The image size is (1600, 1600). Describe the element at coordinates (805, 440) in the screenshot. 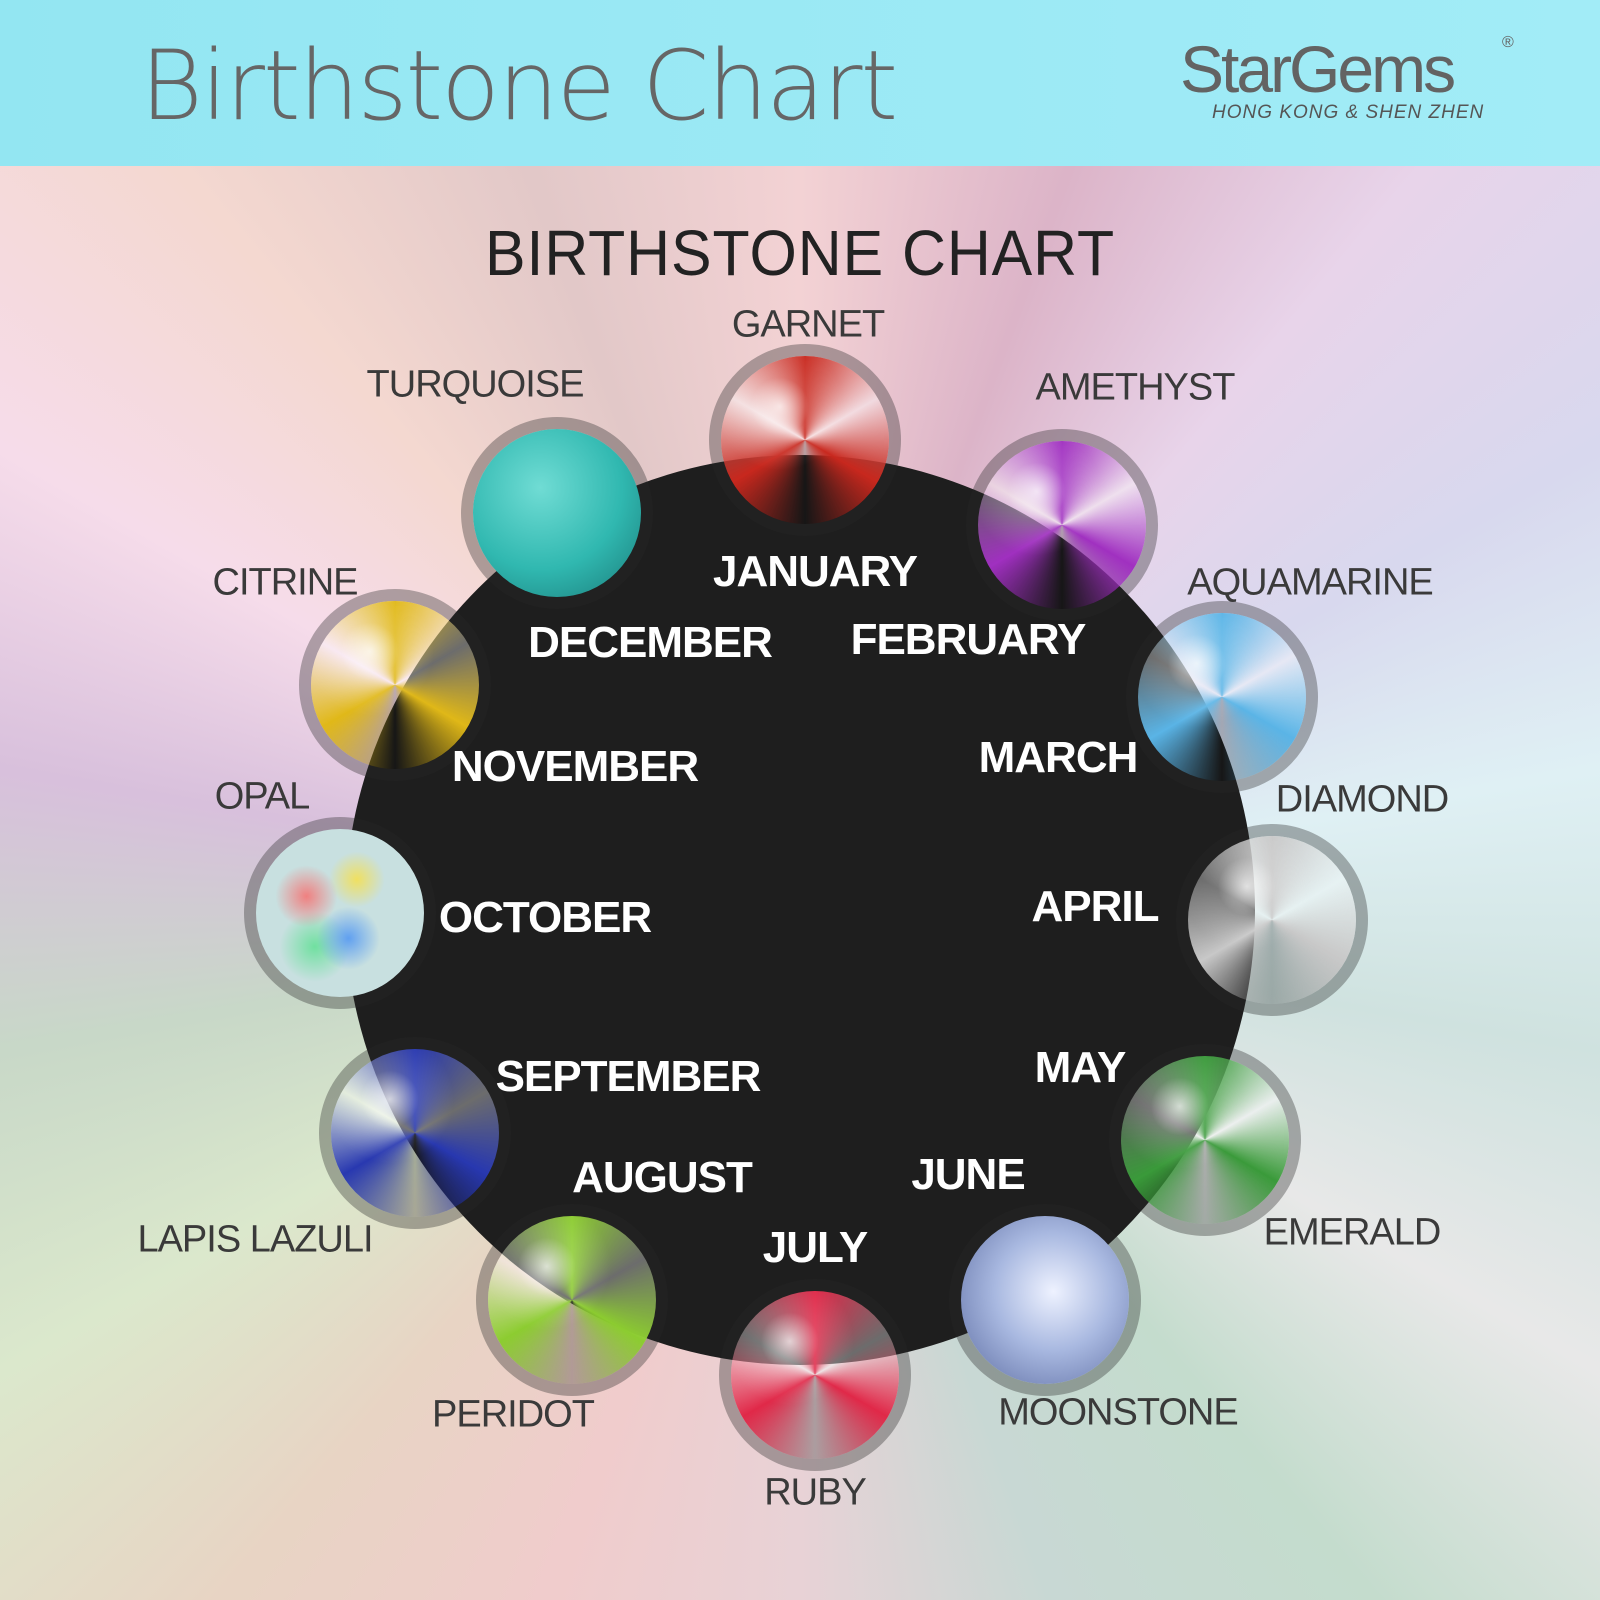

I see `garnet-gem-icon` at that location.